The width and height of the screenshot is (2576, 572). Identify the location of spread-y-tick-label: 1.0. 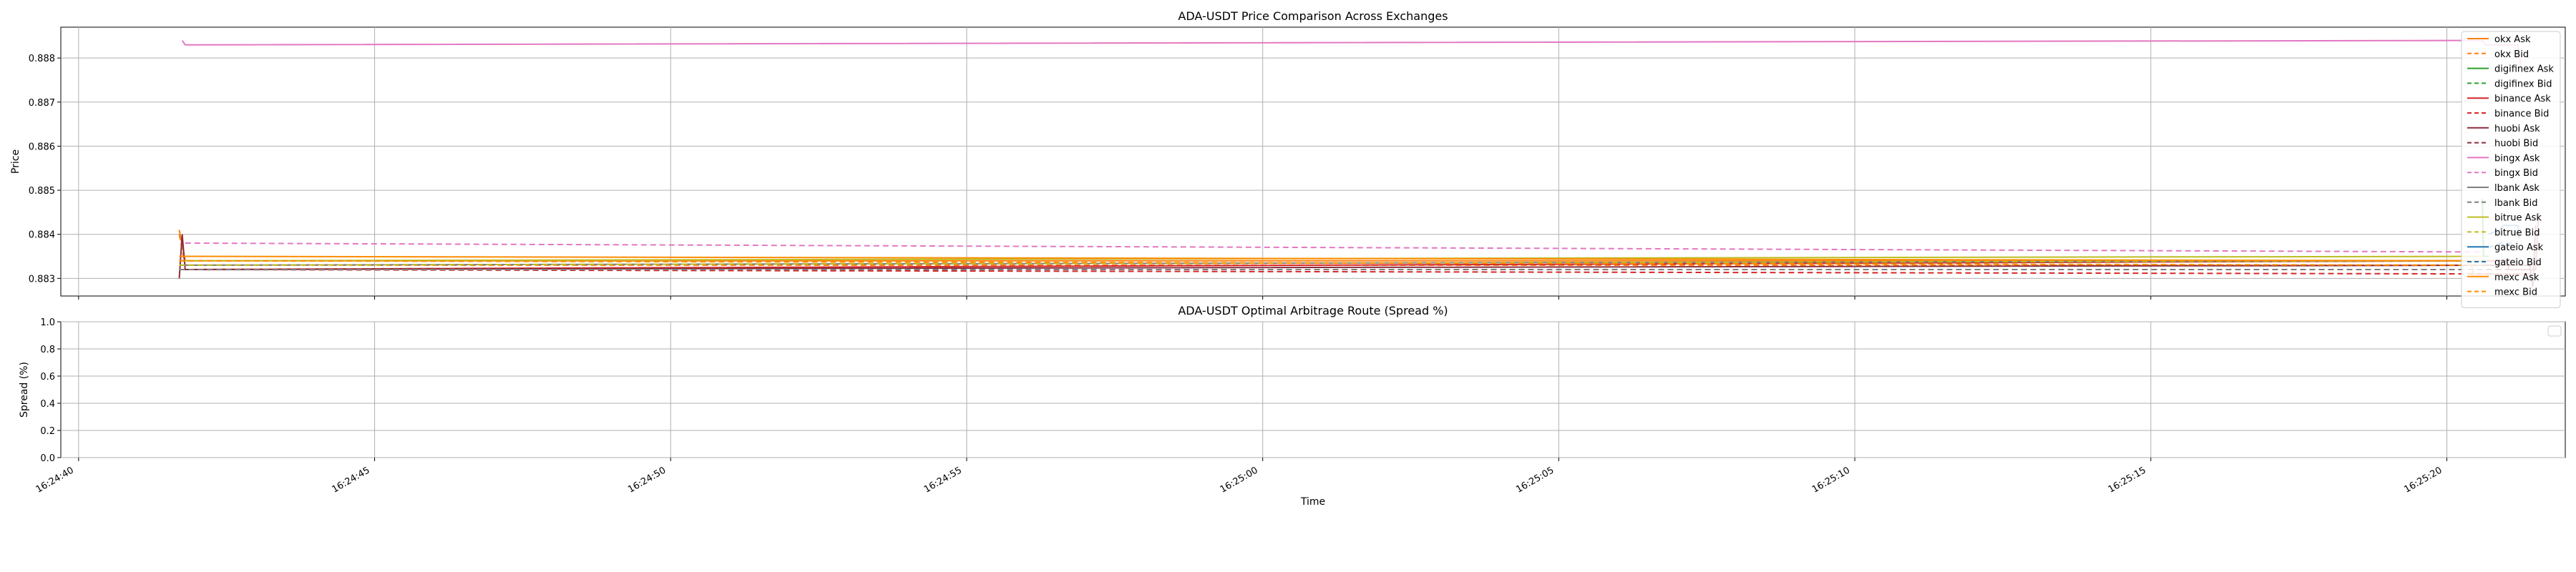
(48, 322).